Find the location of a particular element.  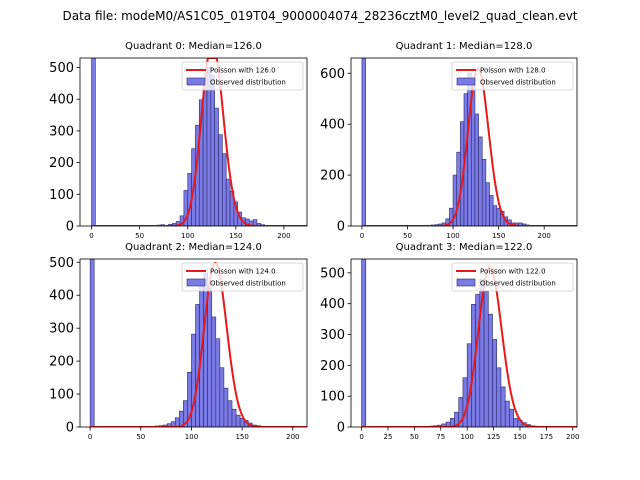

legend: Poisson with 128.0 Observed distribution is located at coordinates (512, 76).